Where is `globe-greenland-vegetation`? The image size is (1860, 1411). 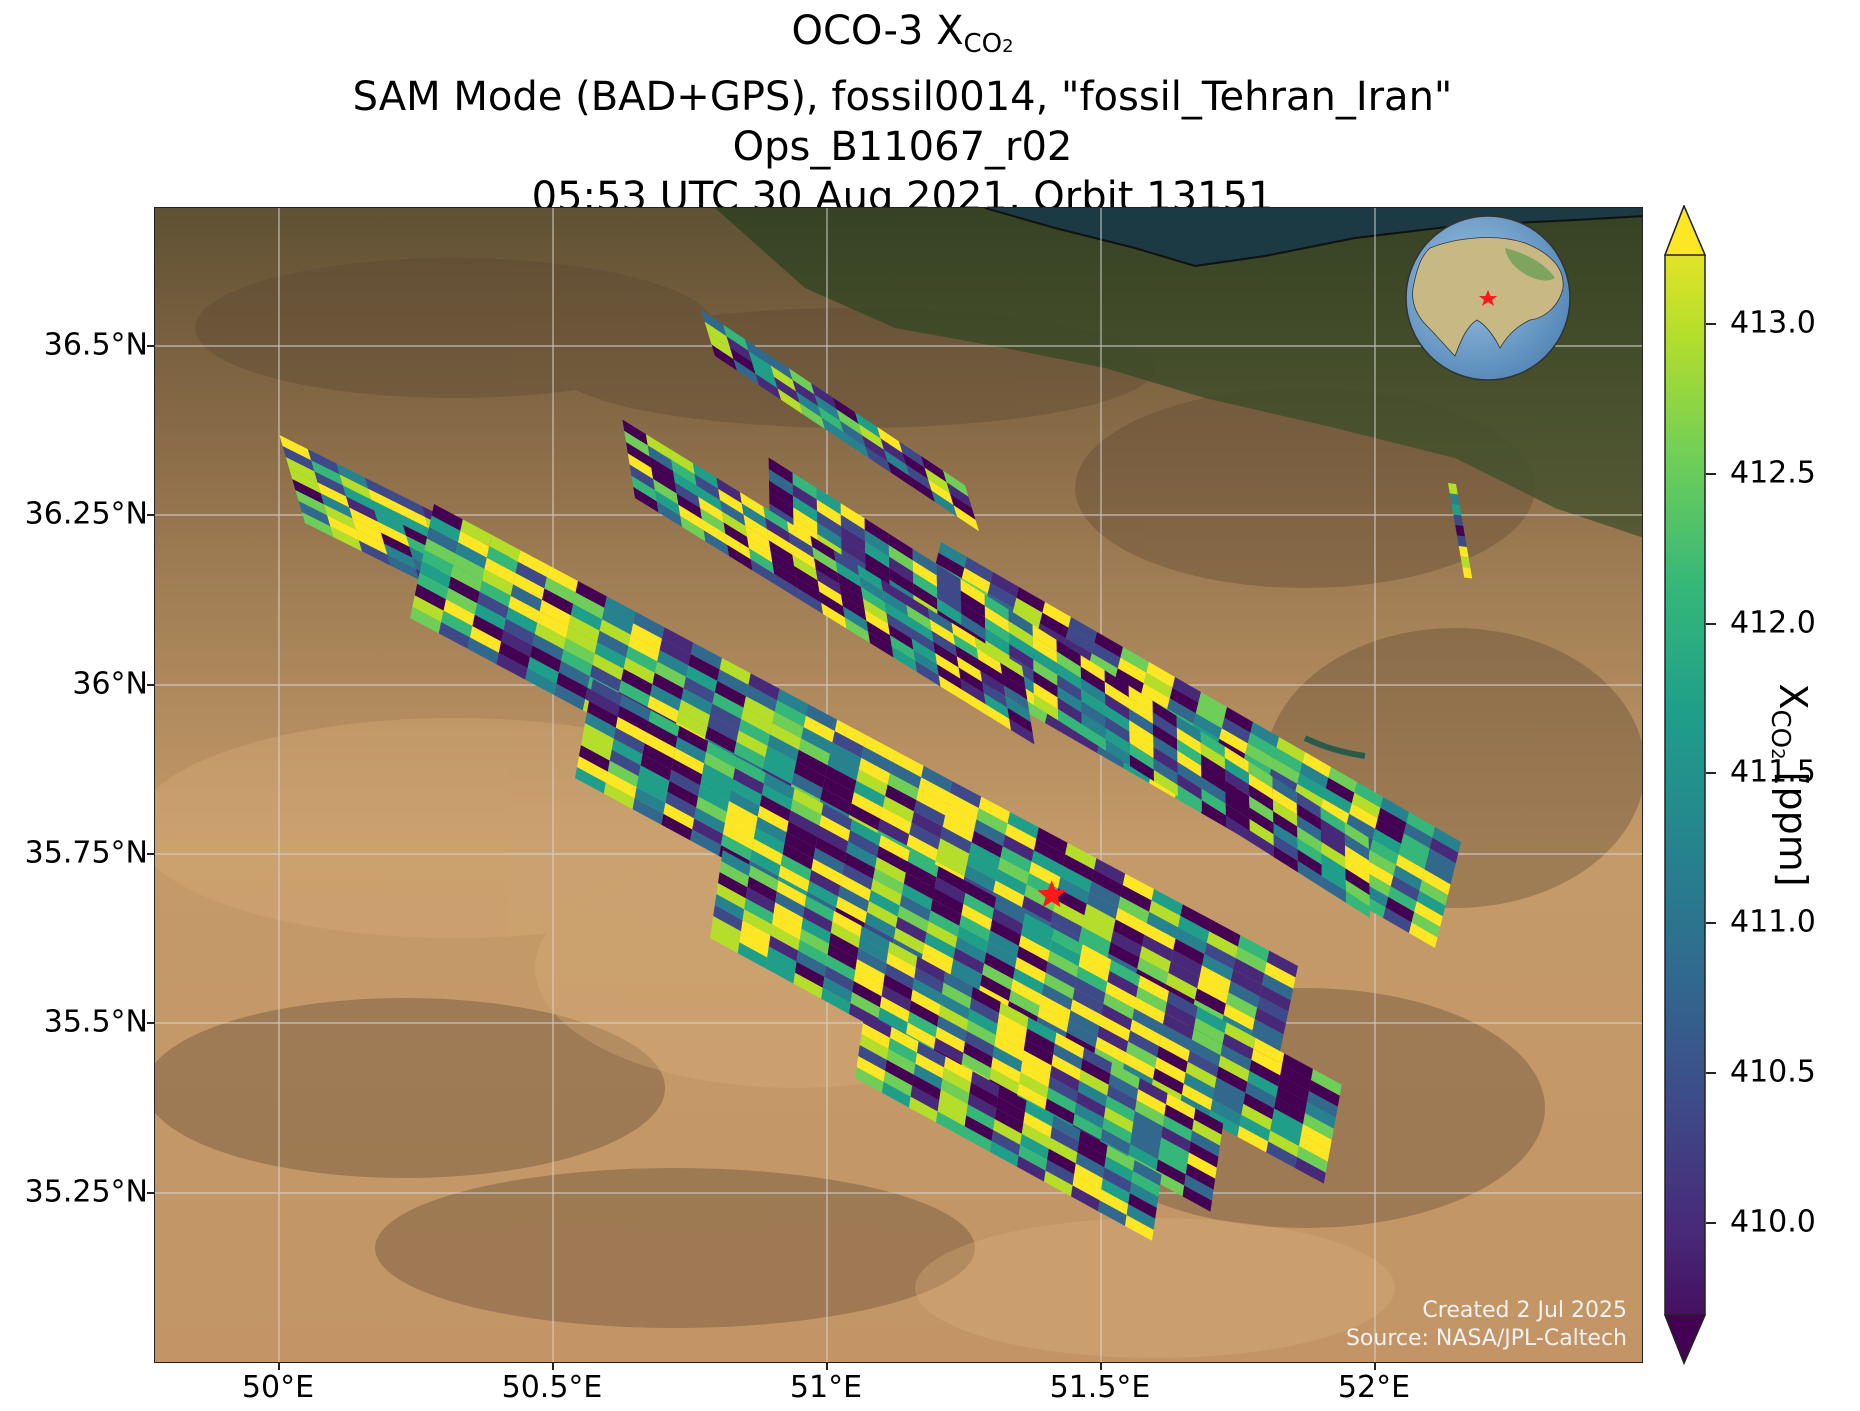
globe-greenland-vegetation is located at coordinates (1530, 264).